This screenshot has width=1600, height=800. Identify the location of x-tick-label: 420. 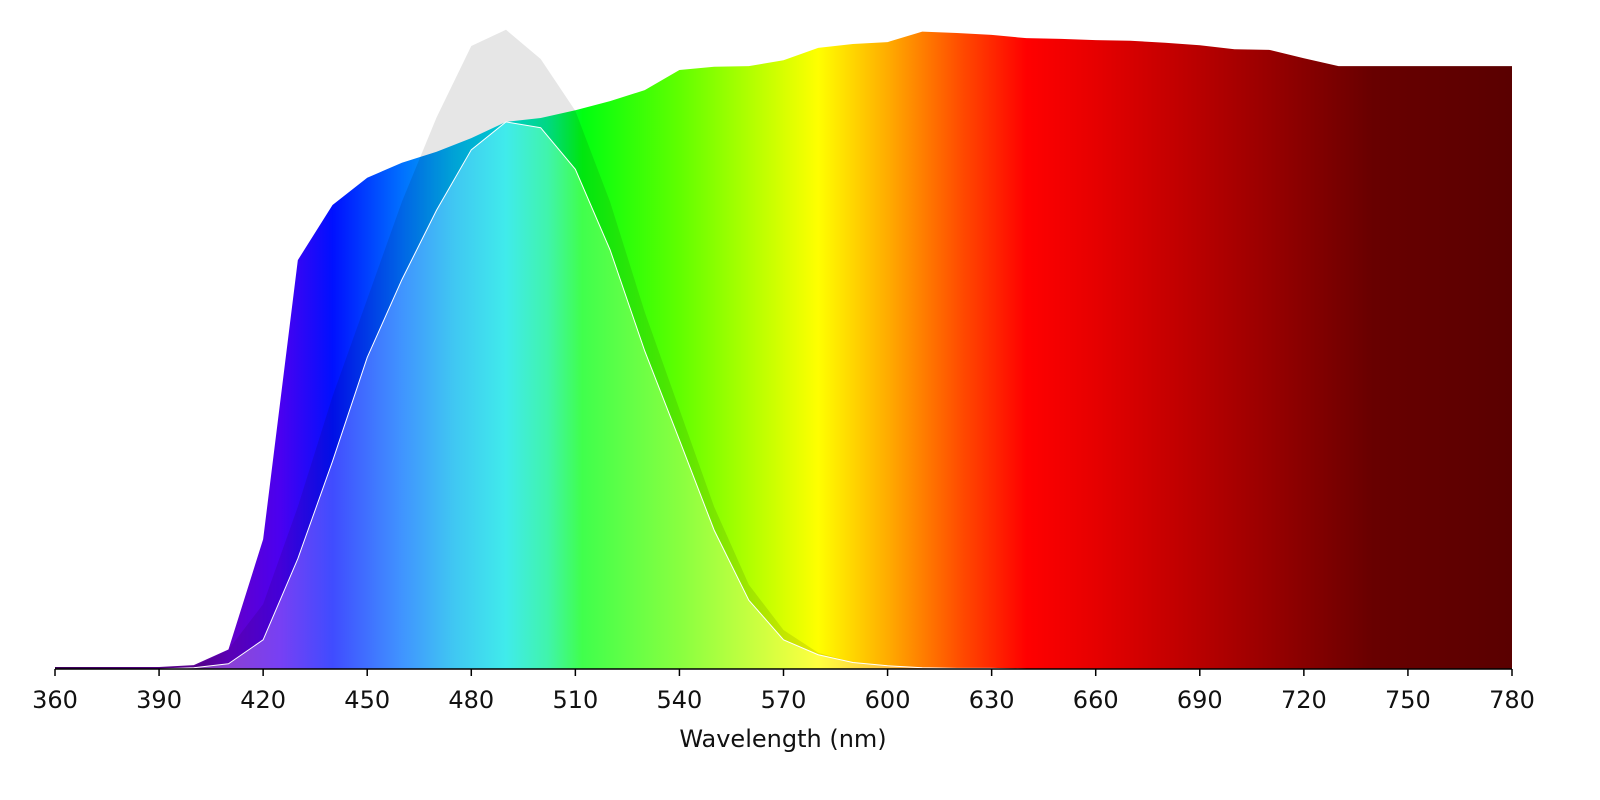
(263, 700).